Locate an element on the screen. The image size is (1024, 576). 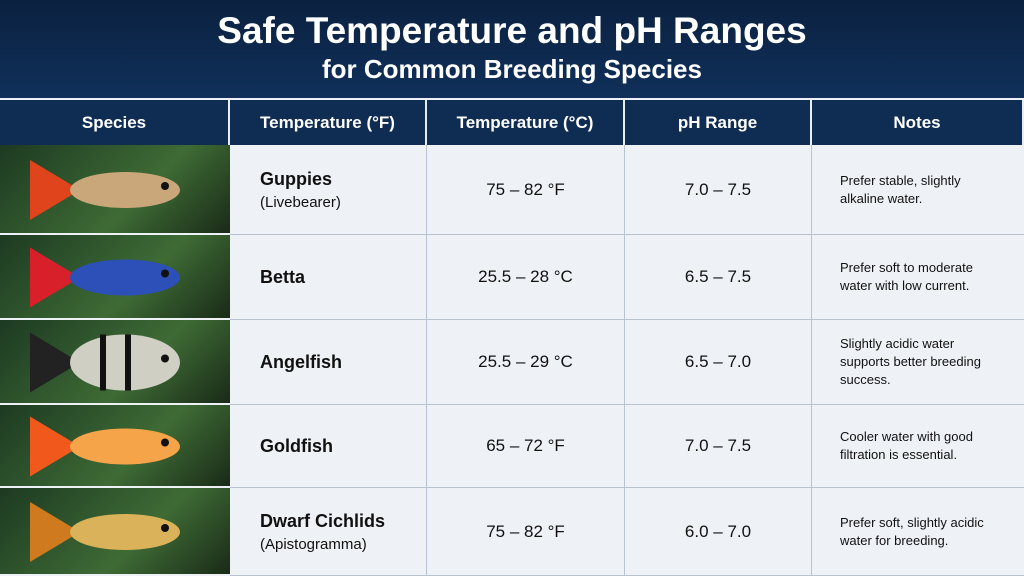
temperature: 25.5 – 29 °C is located at coordinates (525, 361).